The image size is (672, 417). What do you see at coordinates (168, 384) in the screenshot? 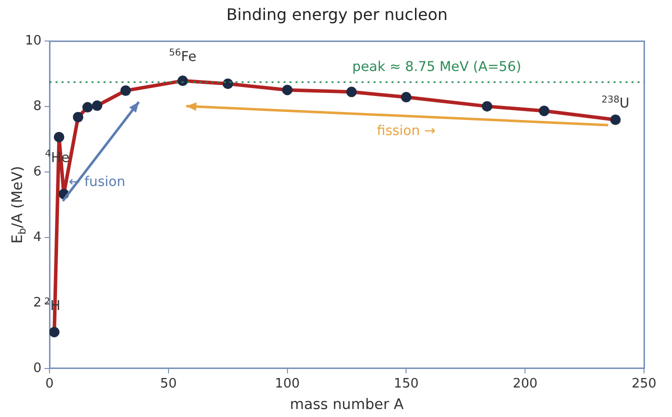
I see `x-tick-label: 50` at bounding box center [168, 384].